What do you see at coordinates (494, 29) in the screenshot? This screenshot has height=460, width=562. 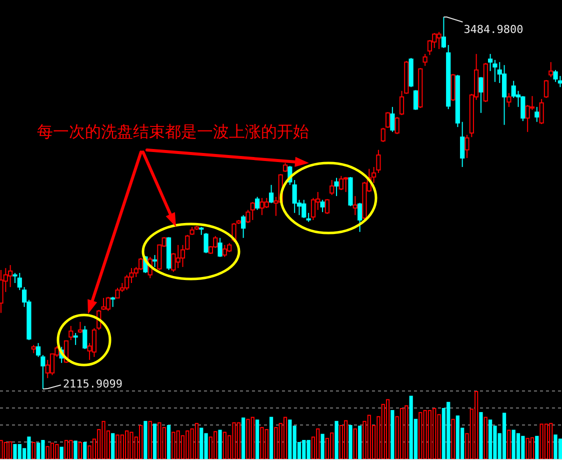 I see `annotation: 3484.9800` at bounding box center [494, 29].